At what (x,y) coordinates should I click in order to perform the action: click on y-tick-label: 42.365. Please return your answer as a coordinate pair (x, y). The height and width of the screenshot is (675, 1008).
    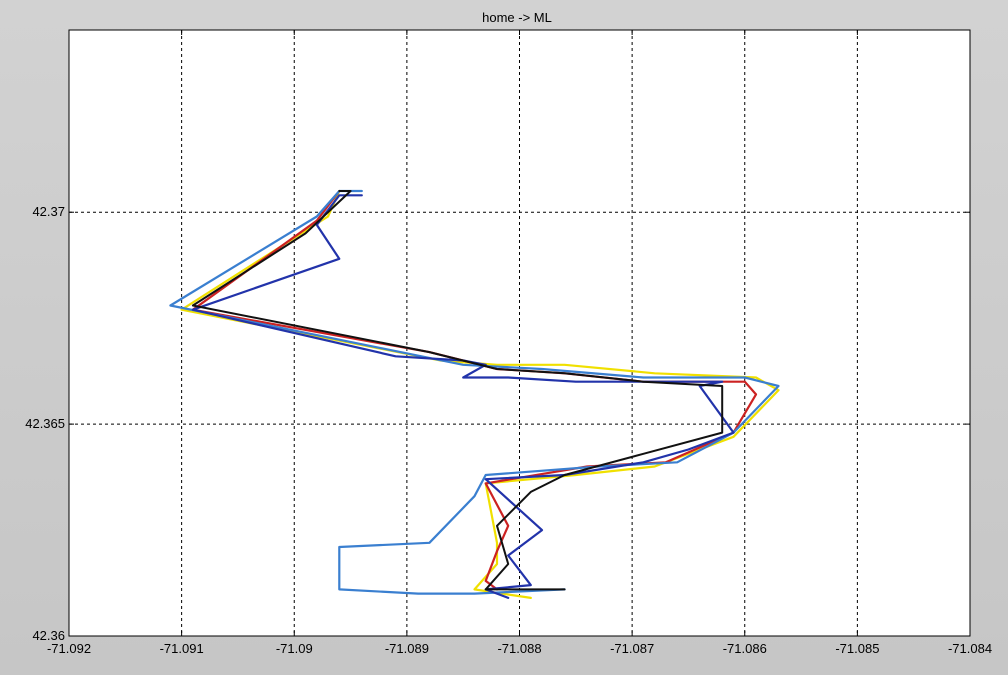
    Looking at the image, I should click on (45, 423).